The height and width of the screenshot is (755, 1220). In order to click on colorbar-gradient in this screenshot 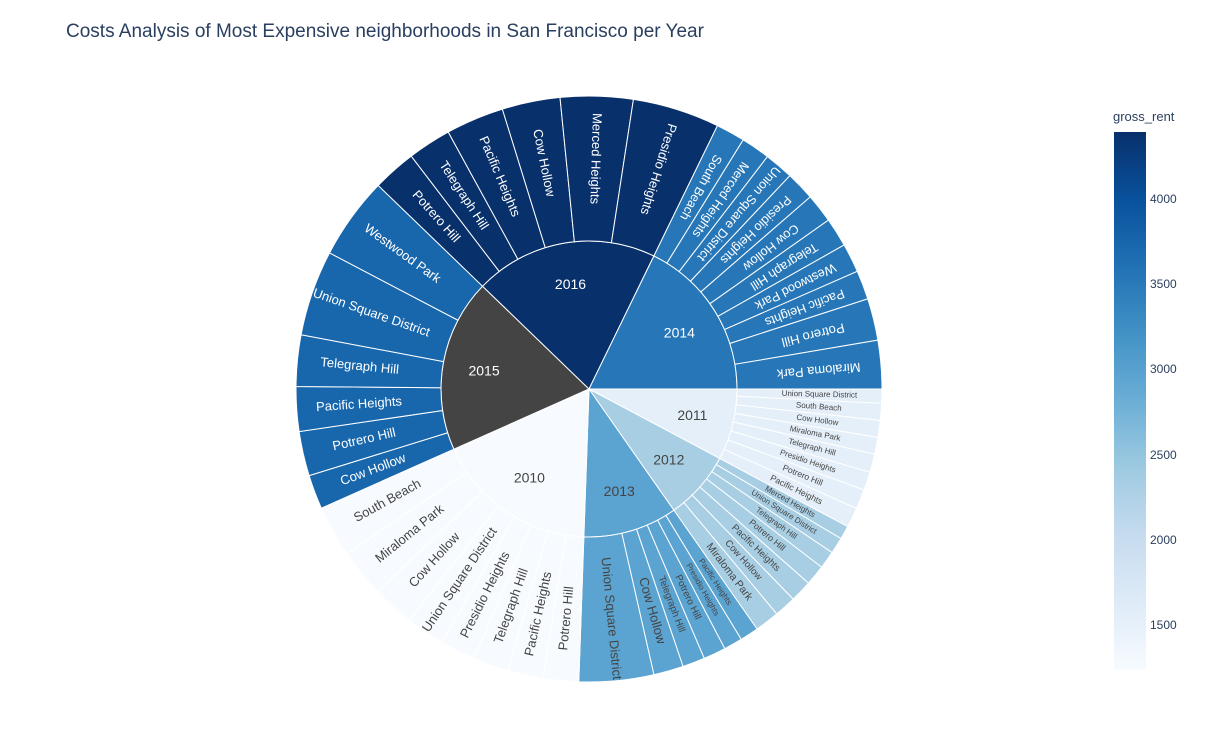, I will do `click(1130, 401)`.